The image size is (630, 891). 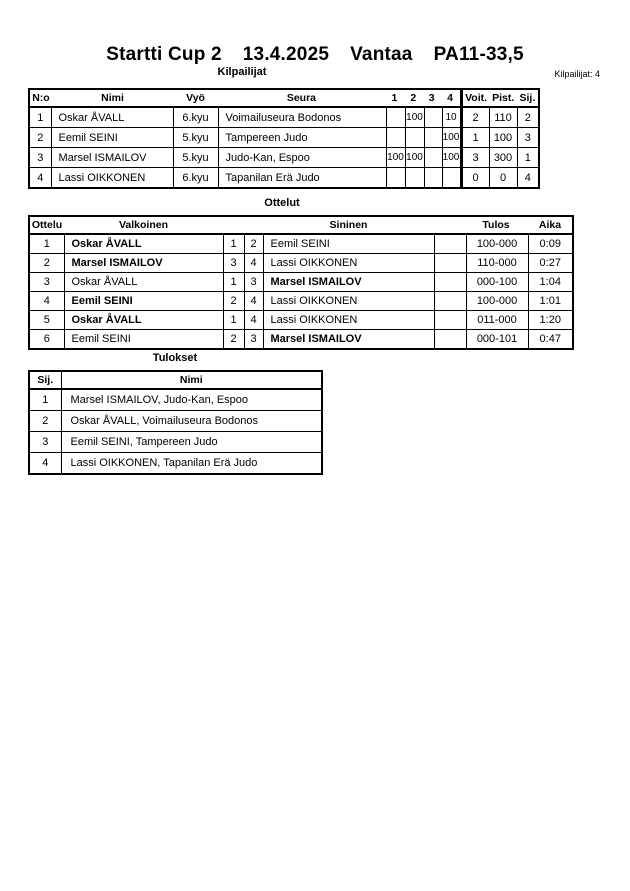 What do you see at coordinates (301, 98) in the screenshot?
I see `col-header-club: Seura` at bounding box center [301, 98].